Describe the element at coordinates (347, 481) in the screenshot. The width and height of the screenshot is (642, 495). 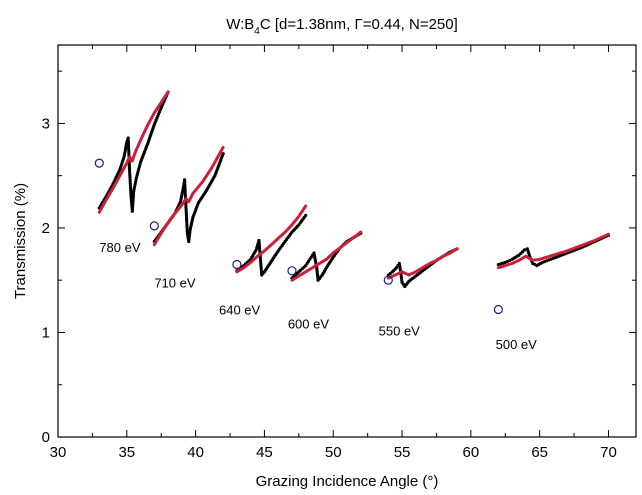
I see `x-axis-label: Grazing Incidence Angle (°)` at that location.